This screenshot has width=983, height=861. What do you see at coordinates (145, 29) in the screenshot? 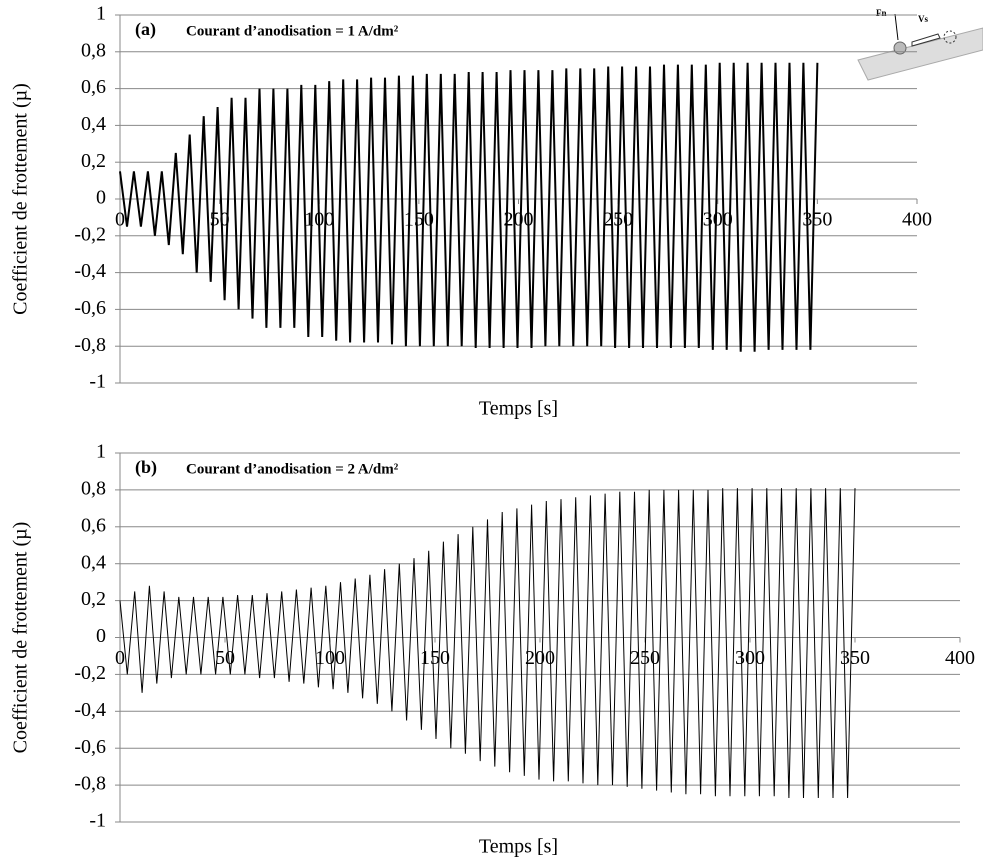
I see `panel-label: (a)` at bounding box center [145, 29].